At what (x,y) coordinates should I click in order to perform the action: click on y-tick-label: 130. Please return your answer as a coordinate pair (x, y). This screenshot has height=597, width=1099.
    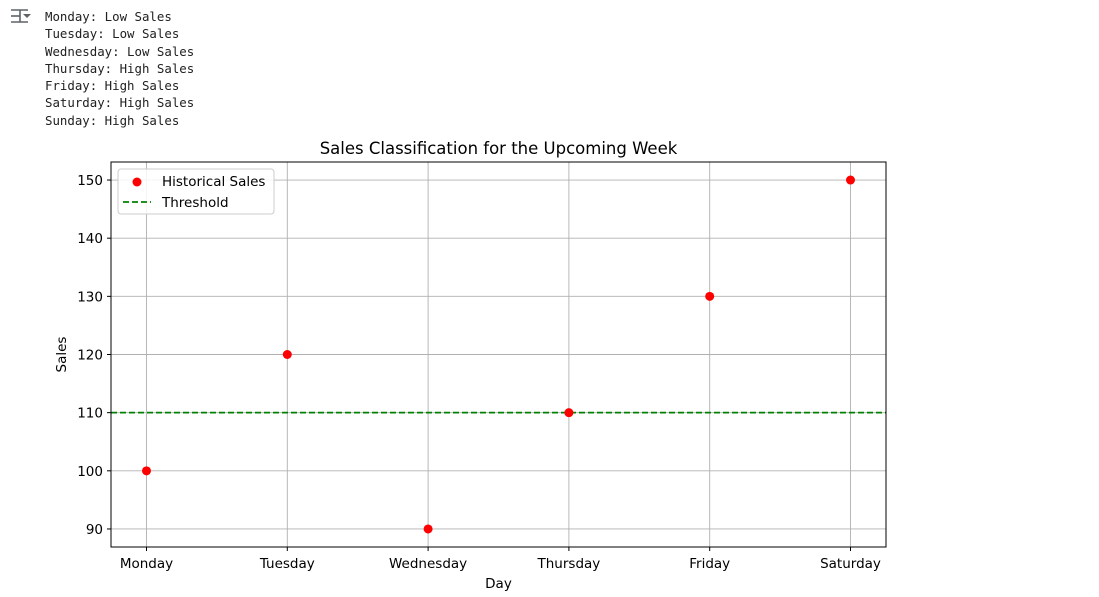
    Looking at the image, I should click on (90, 297).